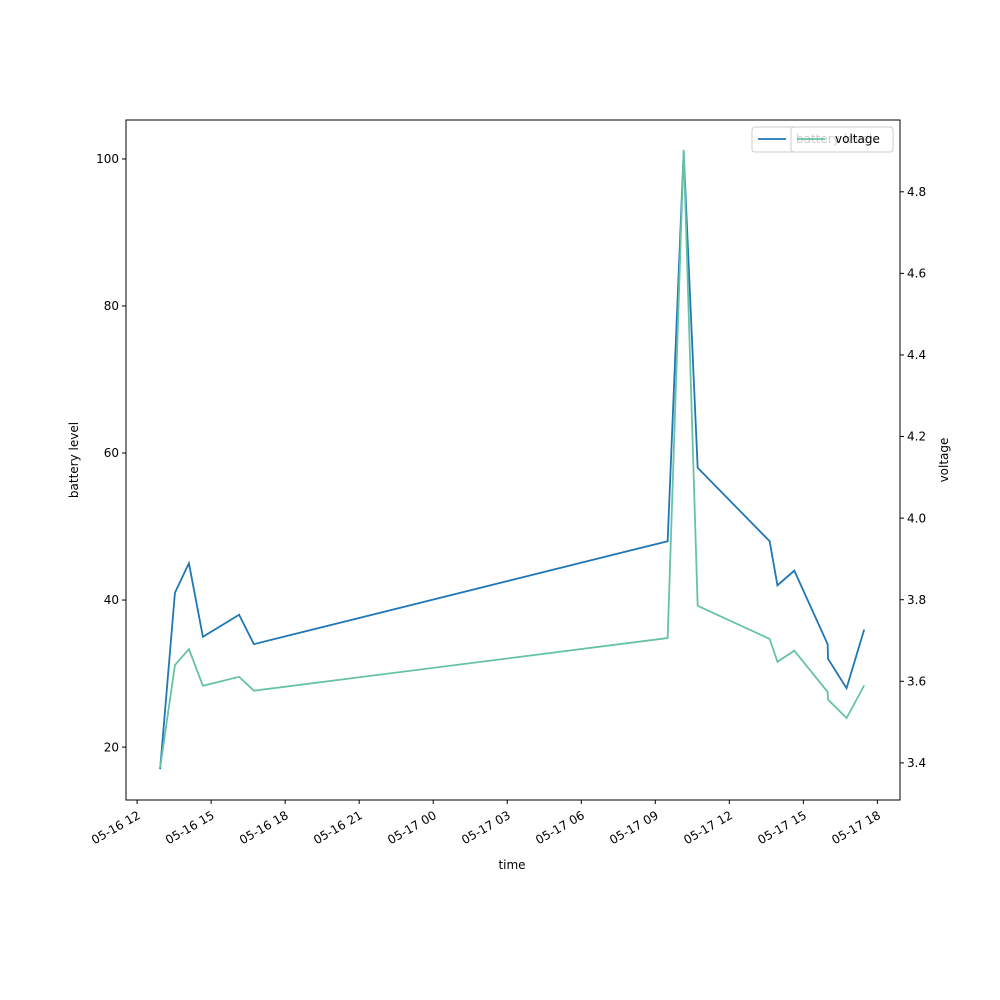 Image resolution: width=1000 pixels, height=1000 pixels. What do you see at coordinates (916, 600) in the screenshot?
I see `y2-tick-label: 3.8` at bounding box center [916, 600].